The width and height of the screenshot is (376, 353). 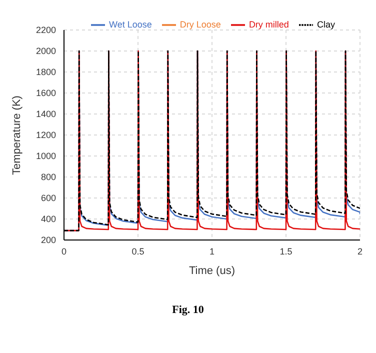 I want to click on y-tick-label: 400, so click(x=48, y=219).